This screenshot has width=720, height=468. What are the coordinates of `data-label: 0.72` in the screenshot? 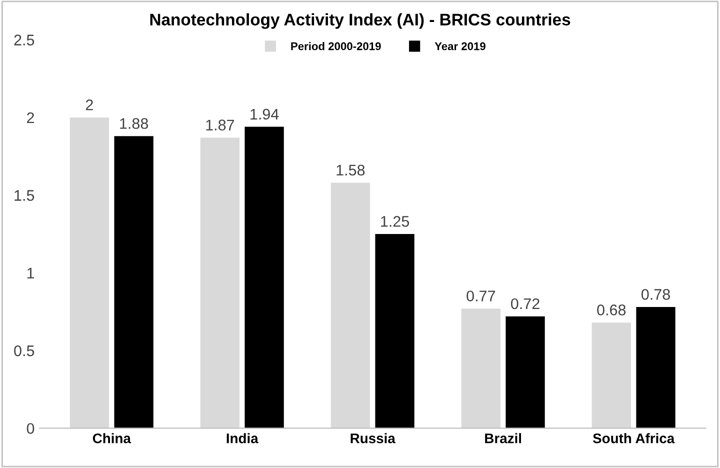 It's located at (525, 304).